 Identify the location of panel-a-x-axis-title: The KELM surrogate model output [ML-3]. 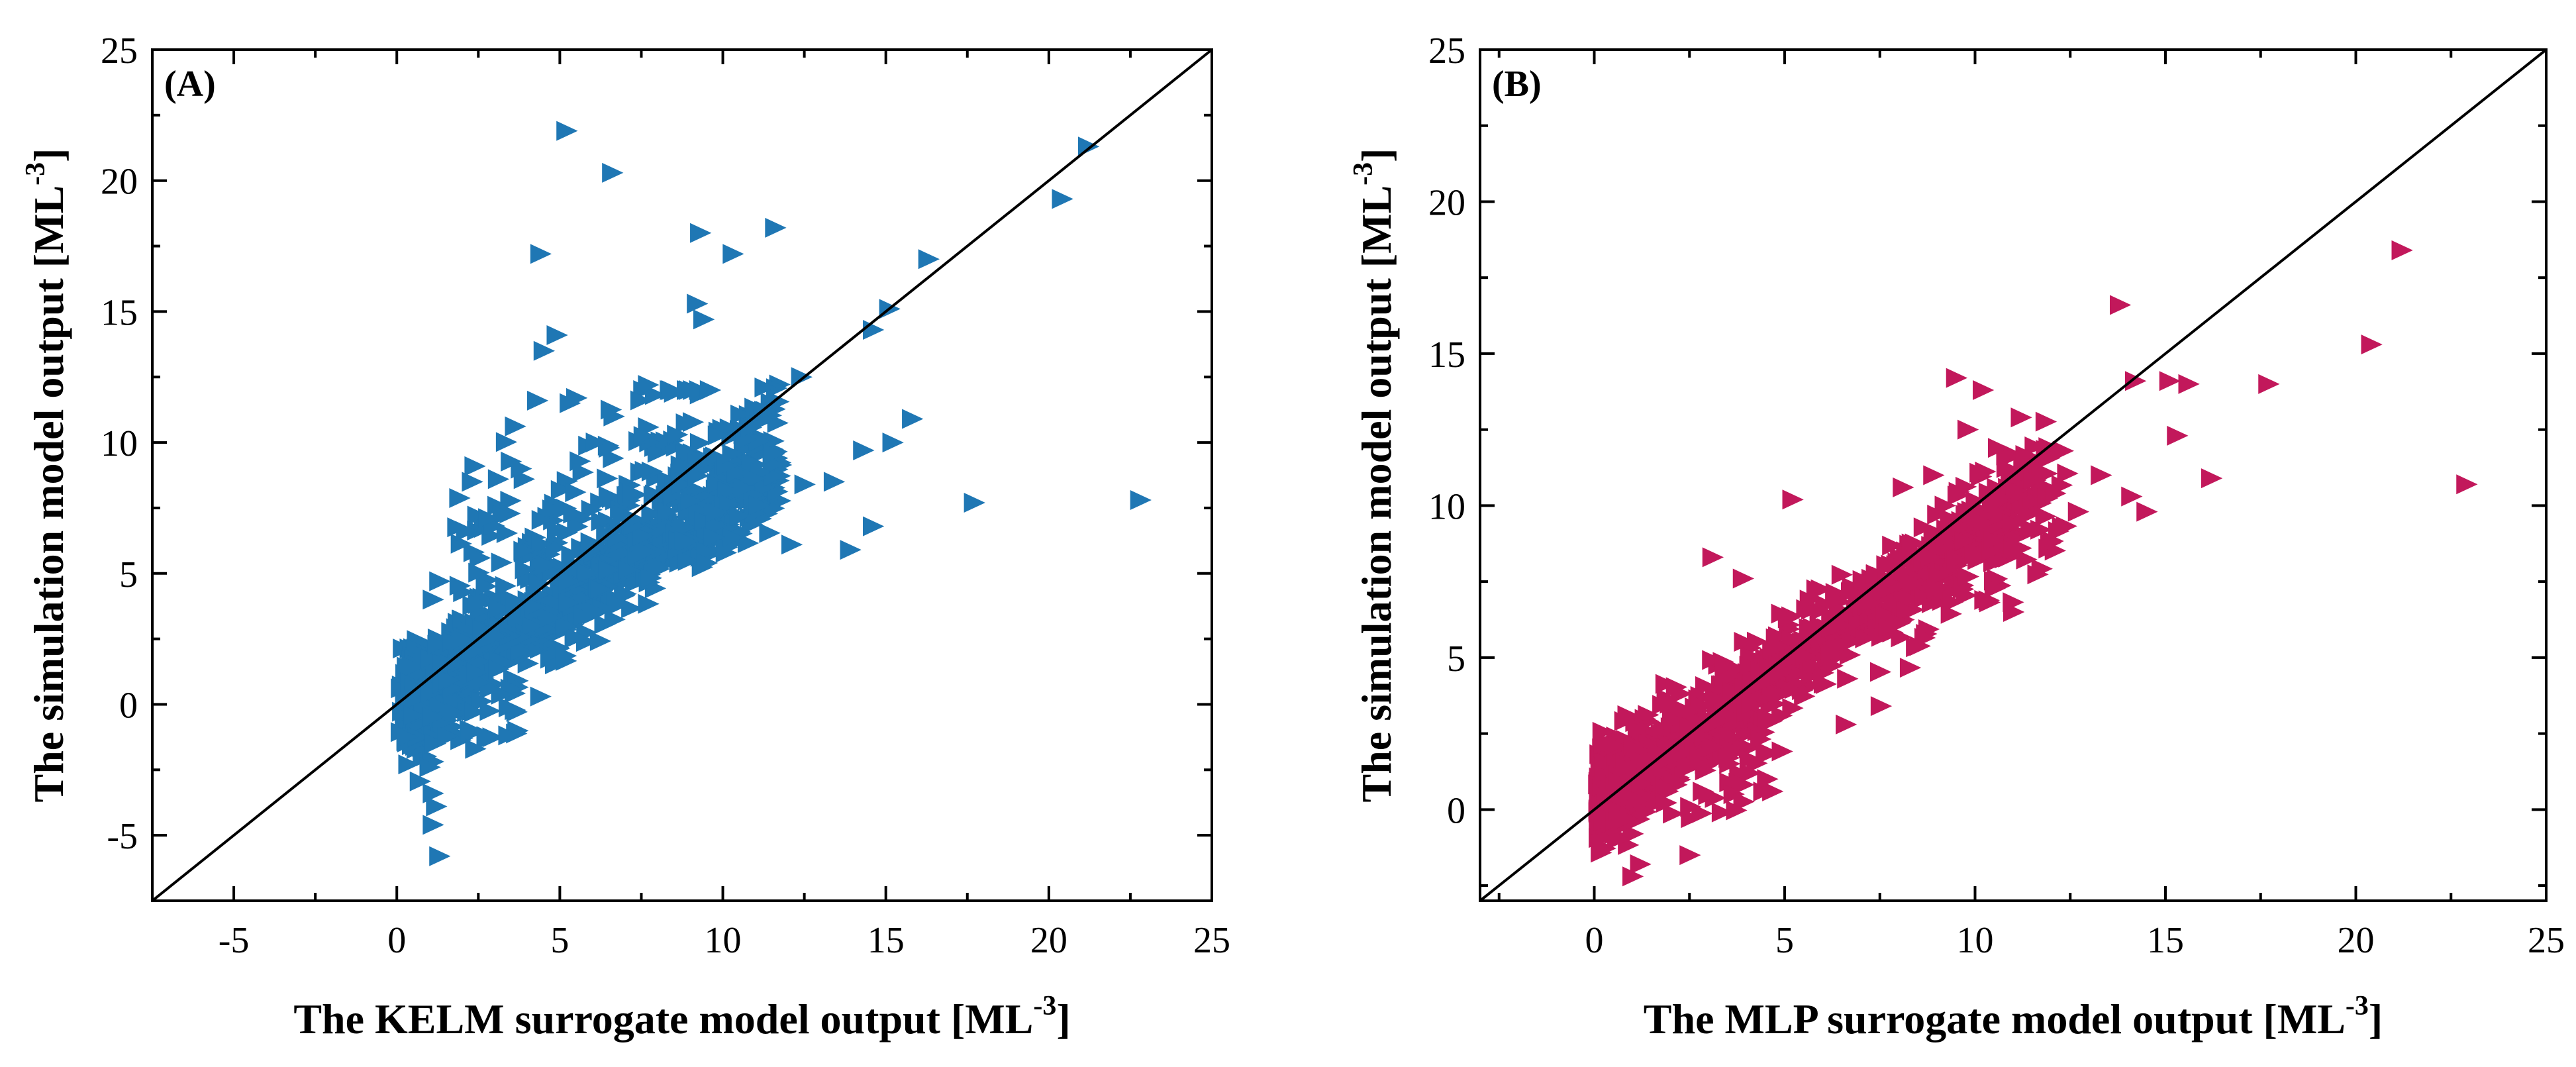
(681, 1017).